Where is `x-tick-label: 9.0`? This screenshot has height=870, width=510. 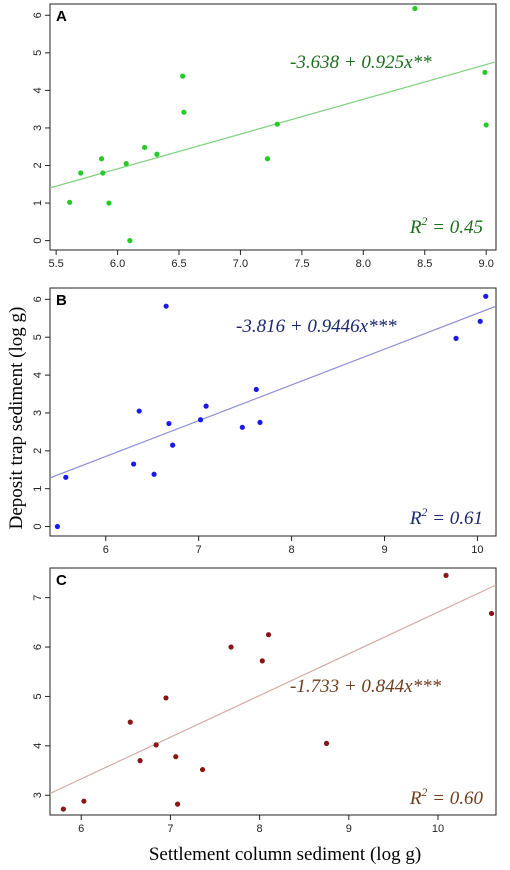 x-tick-label: 9.0 is located at coordinates (486, 264).